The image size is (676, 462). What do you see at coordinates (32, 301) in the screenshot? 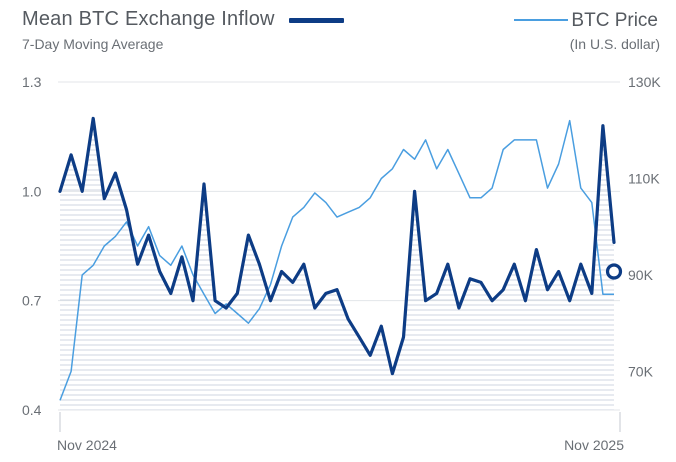
I see `y-left-tick-label: 0.7` at bounding box center [32, 301].